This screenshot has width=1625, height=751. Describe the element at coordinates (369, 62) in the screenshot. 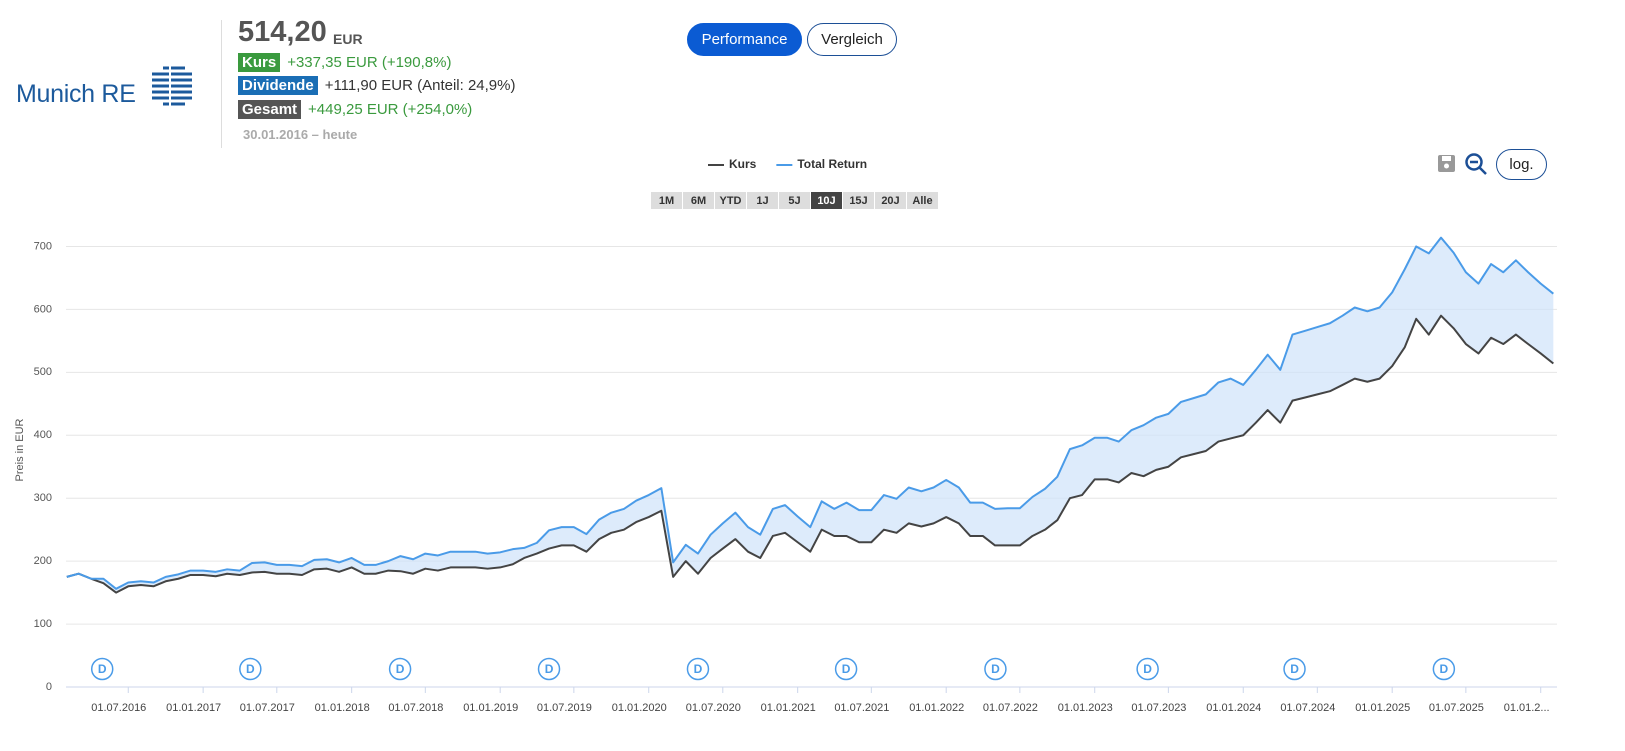

I see `stat-value: +337,35 EUR (+190,8%)` at that location.